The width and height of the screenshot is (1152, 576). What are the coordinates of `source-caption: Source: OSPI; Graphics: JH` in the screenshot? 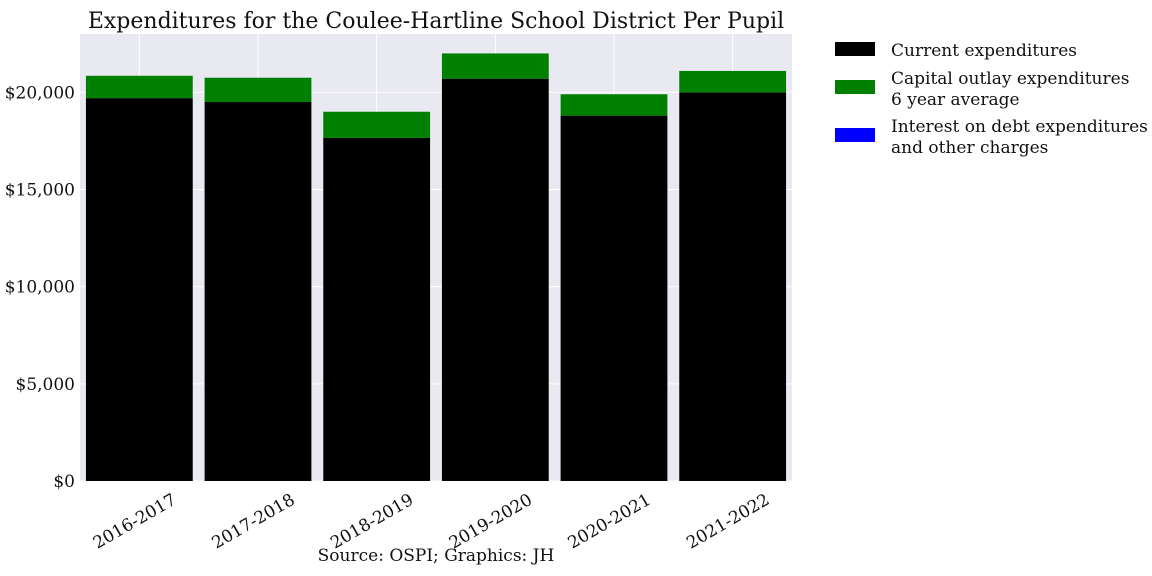 It's located at (436, 556).